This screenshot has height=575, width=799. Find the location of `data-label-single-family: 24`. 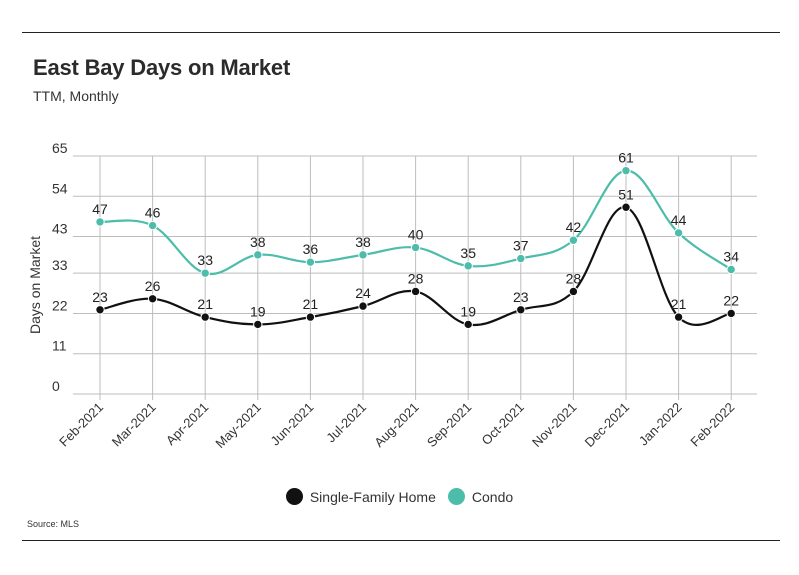

data-label-single-family: 24 is located at coordinates (363, 293).